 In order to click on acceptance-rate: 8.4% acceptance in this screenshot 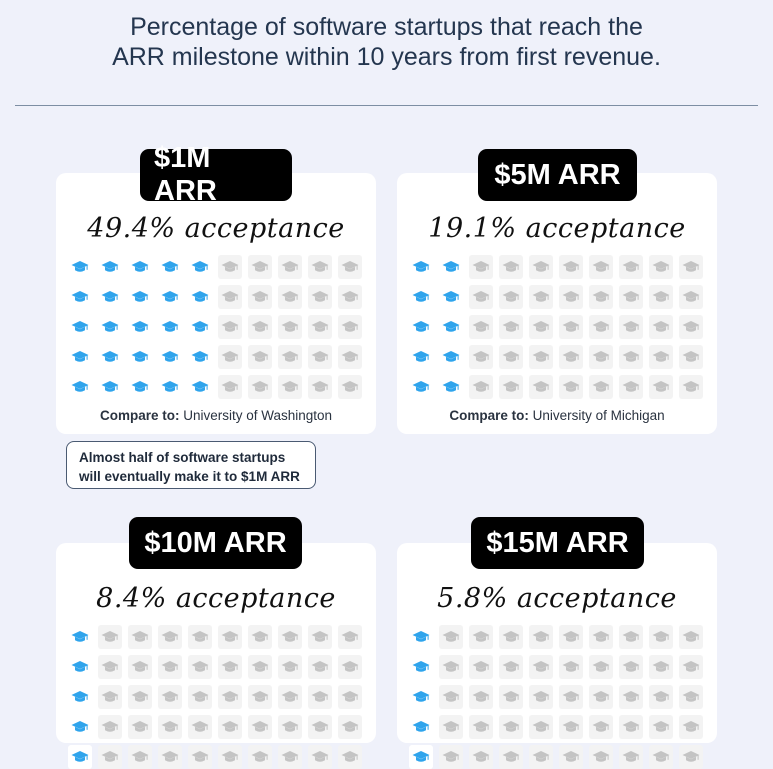, I will do `click(216, 598)`.